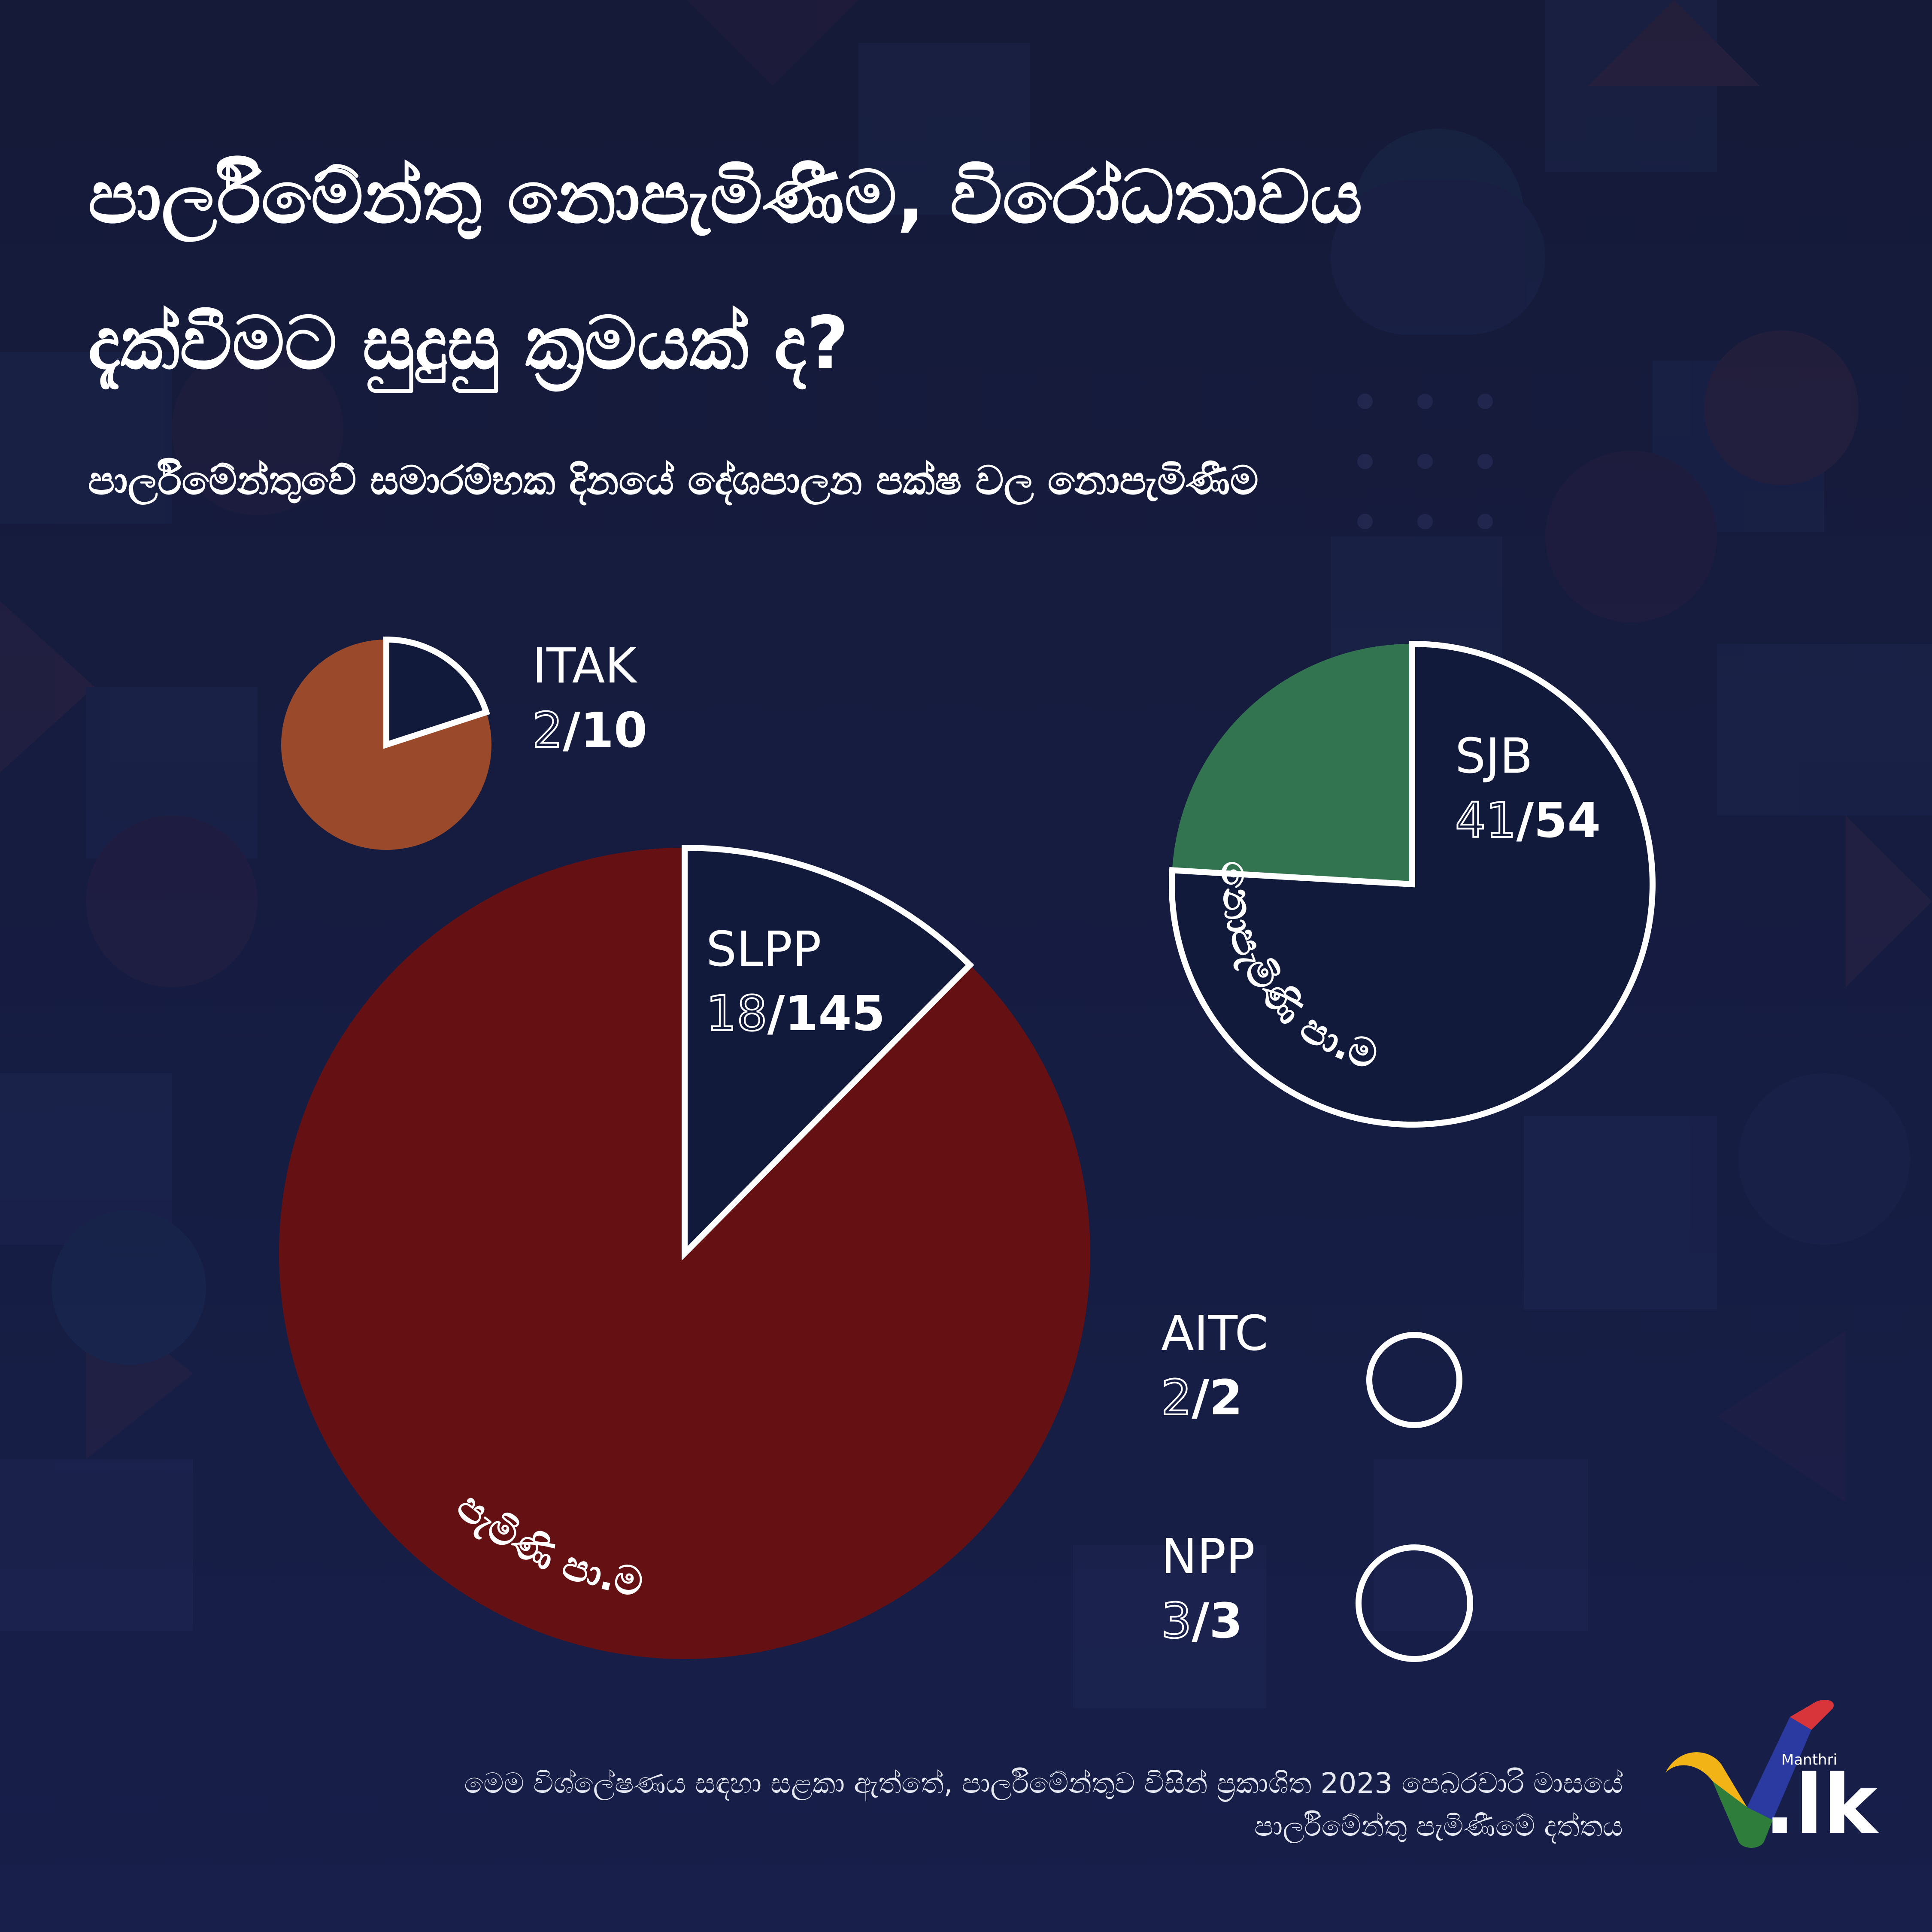 The image size is (1932, 1932). Describe the element at coordinates (1749, 1774) in the screenshot. I see `manthri-logo-icon` at that location.